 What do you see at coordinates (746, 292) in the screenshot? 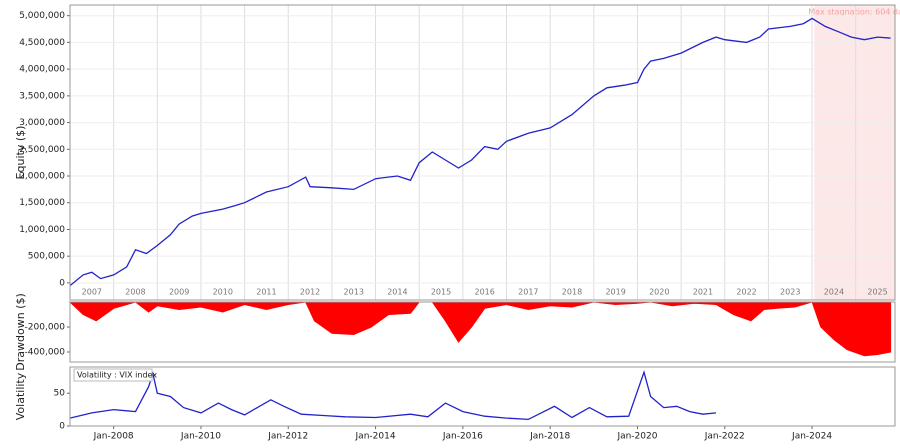
I see `year-label: 2022` at bounding box center [746, 292].